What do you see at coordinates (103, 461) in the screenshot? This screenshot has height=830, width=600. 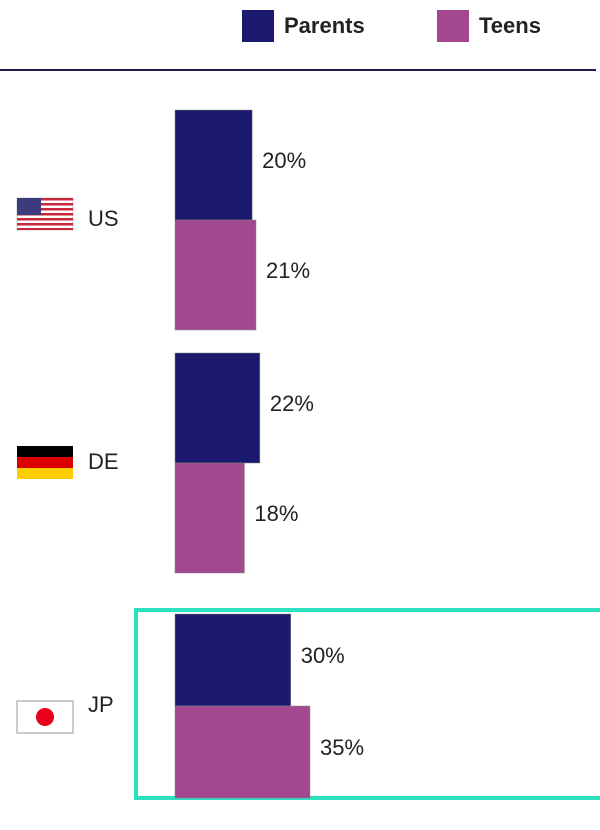 I see `category-label: DE` at bounding box center [103, 461].